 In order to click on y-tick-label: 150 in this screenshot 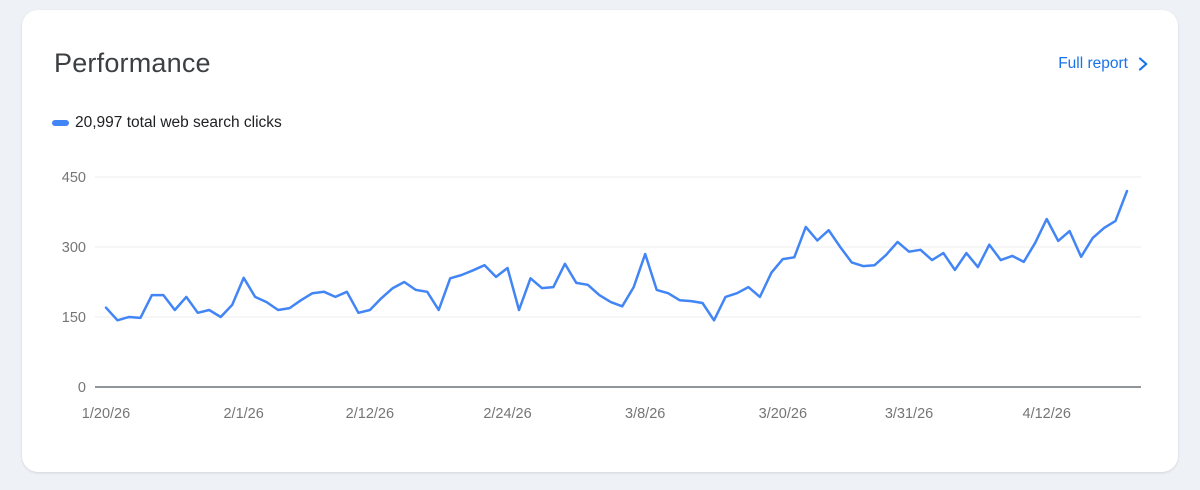, I will do `click(74, 318)`.